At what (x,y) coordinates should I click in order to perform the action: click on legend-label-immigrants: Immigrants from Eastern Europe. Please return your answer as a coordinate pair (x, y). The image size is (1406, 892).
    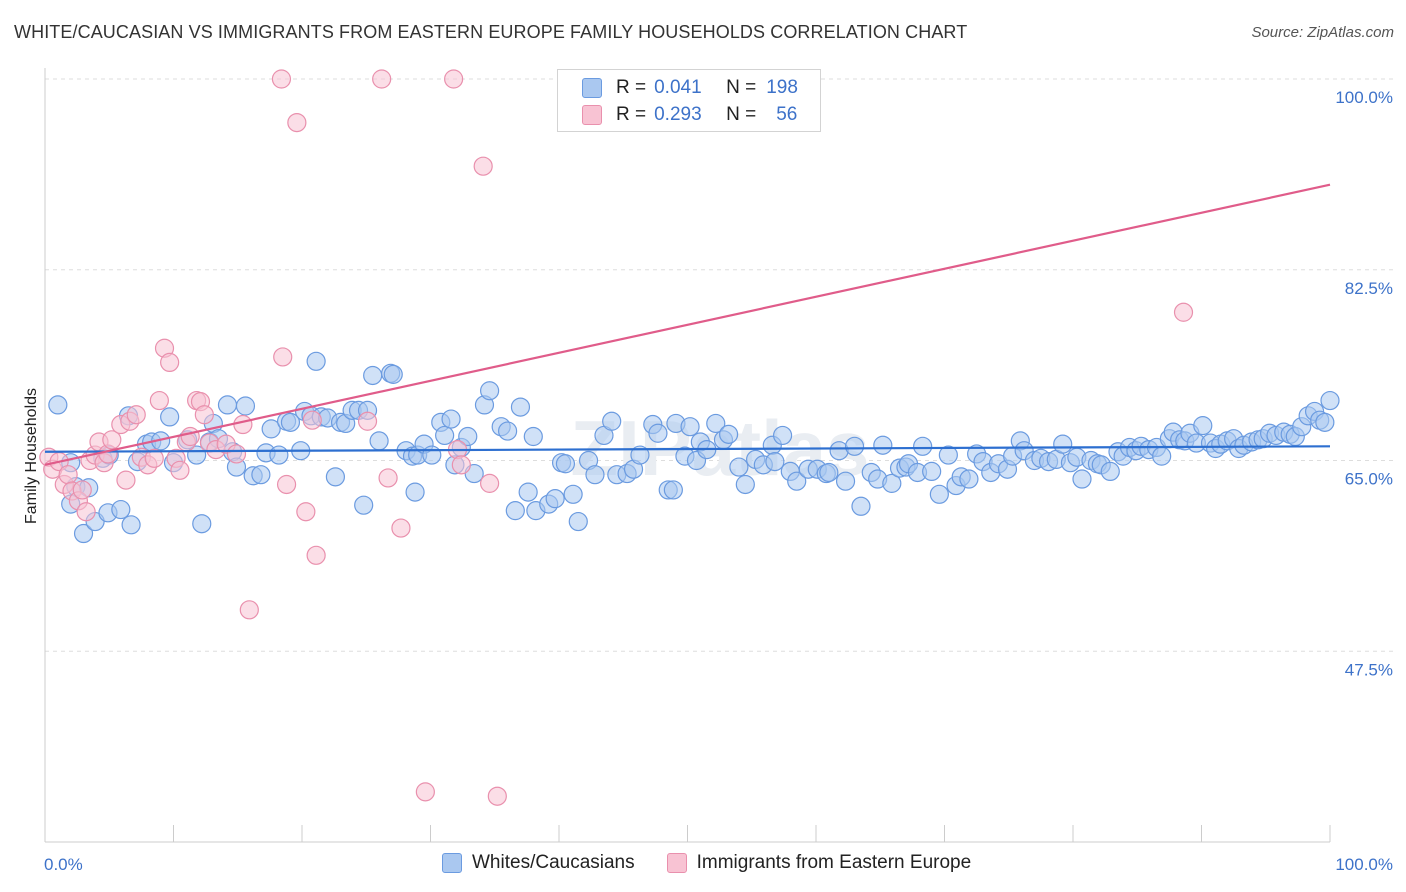
    Looking at the image, I should click on (834, 862).